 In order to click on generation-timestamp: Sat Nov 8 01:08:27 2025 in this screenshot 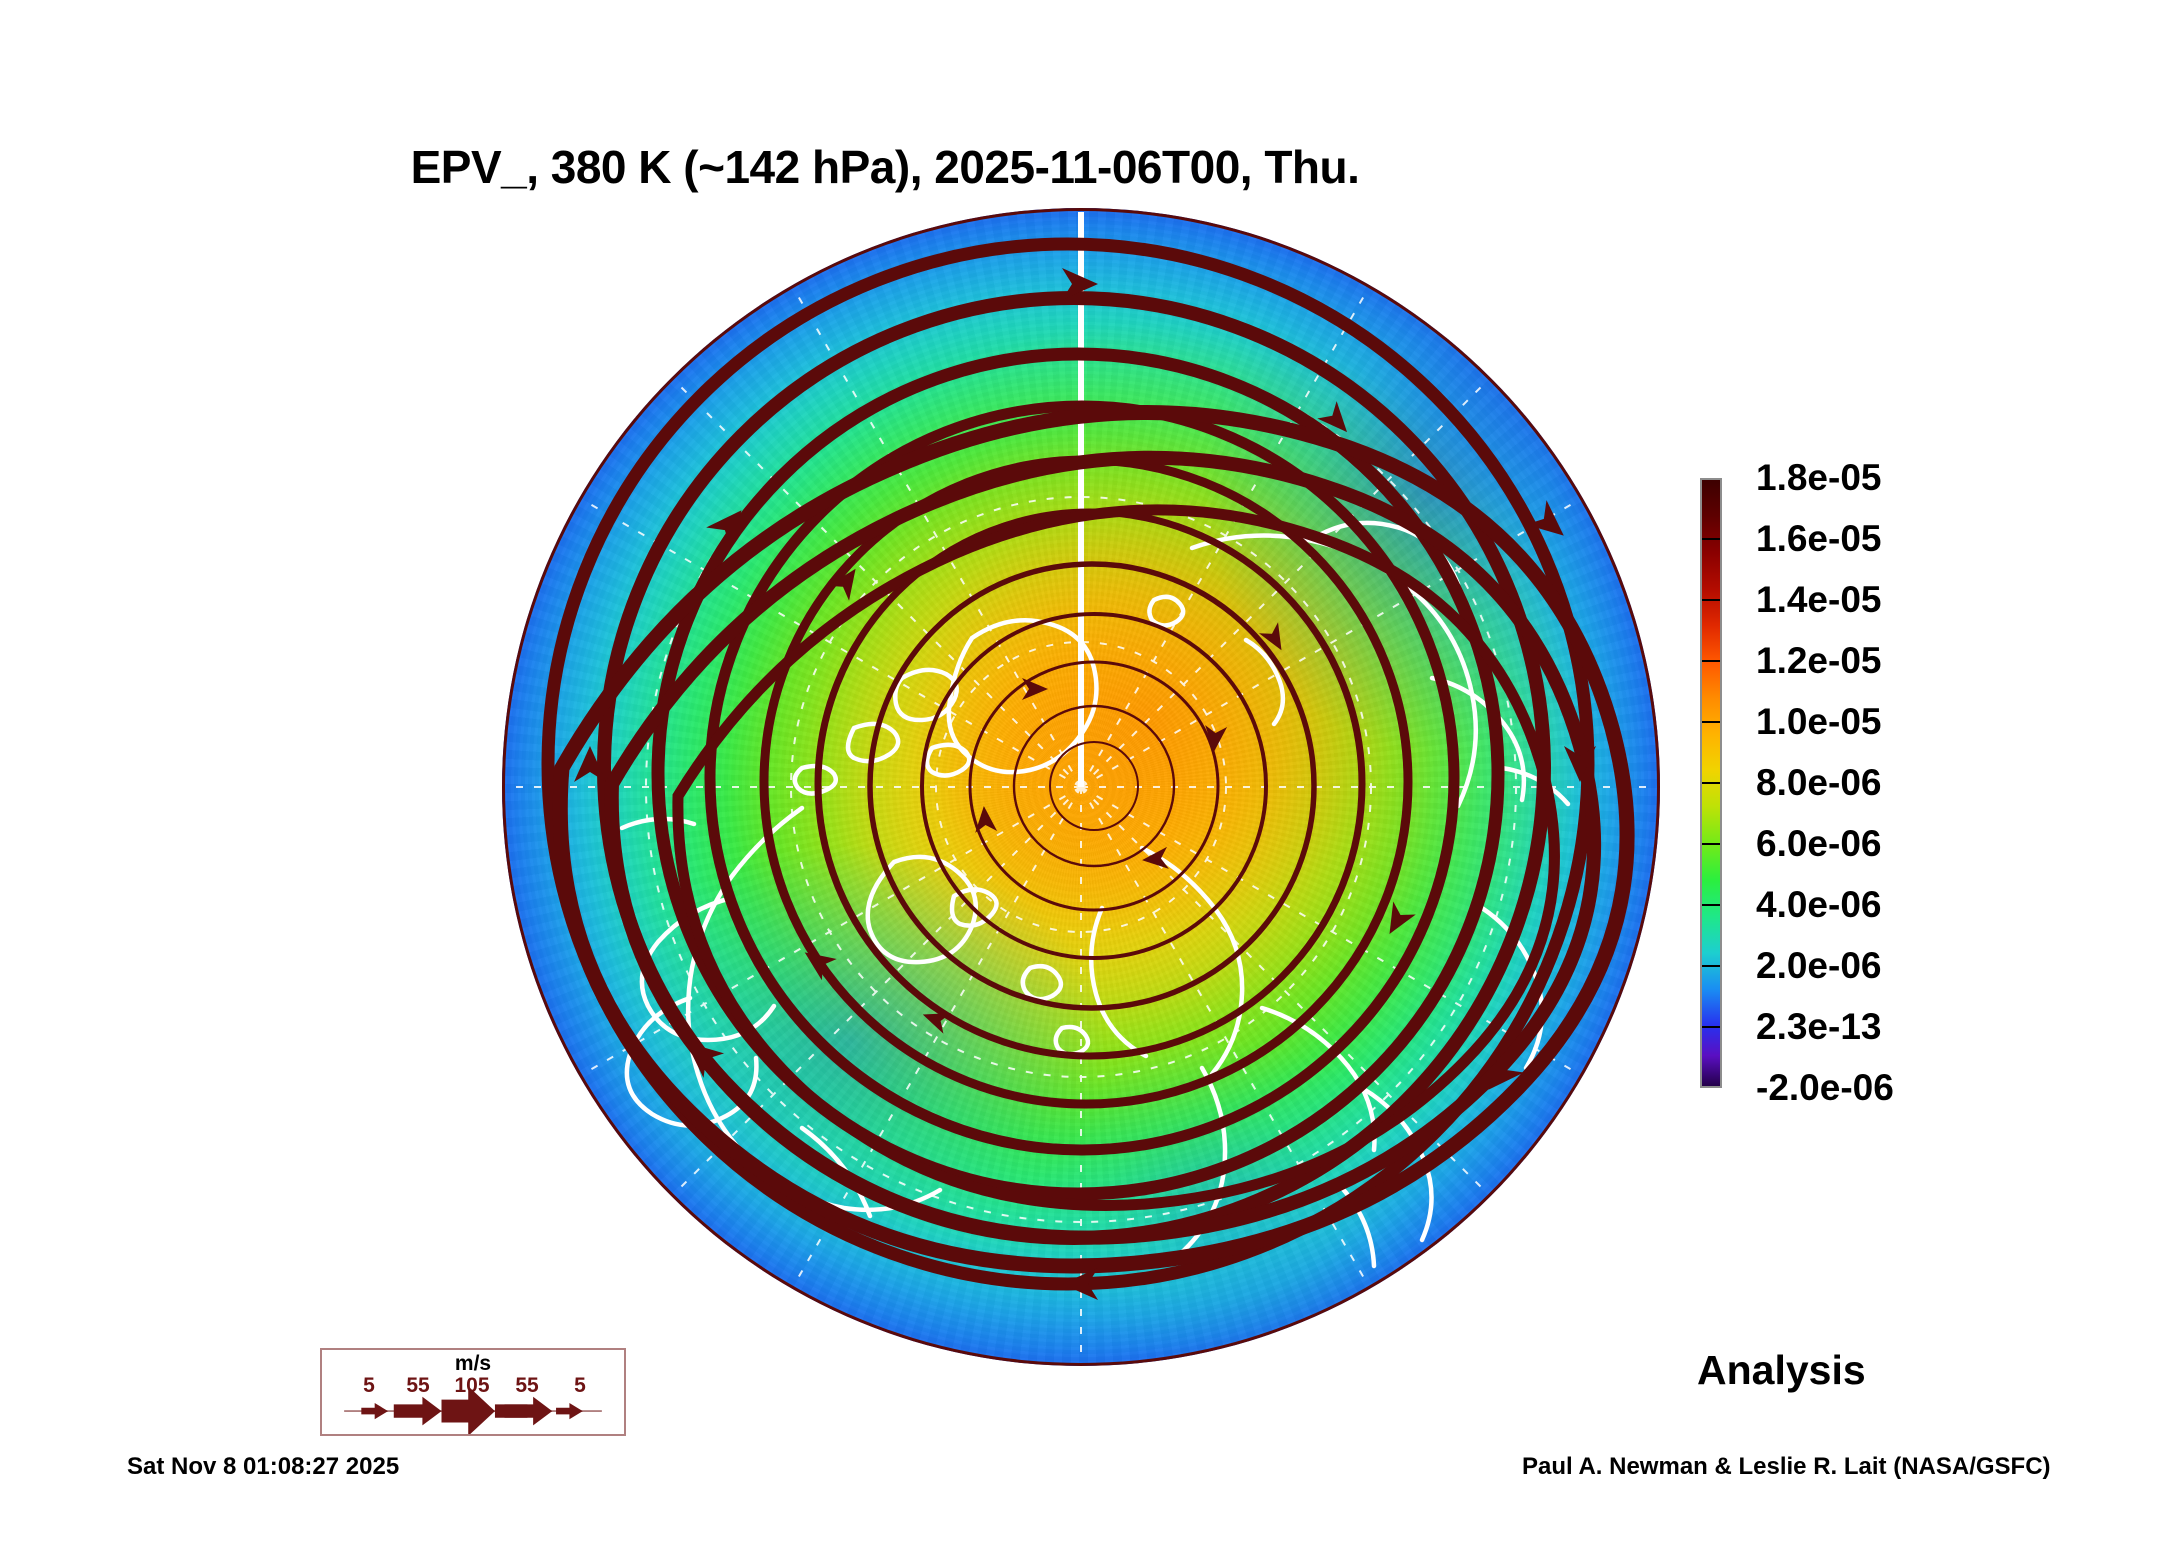, I will do `click(263, 1466)`.